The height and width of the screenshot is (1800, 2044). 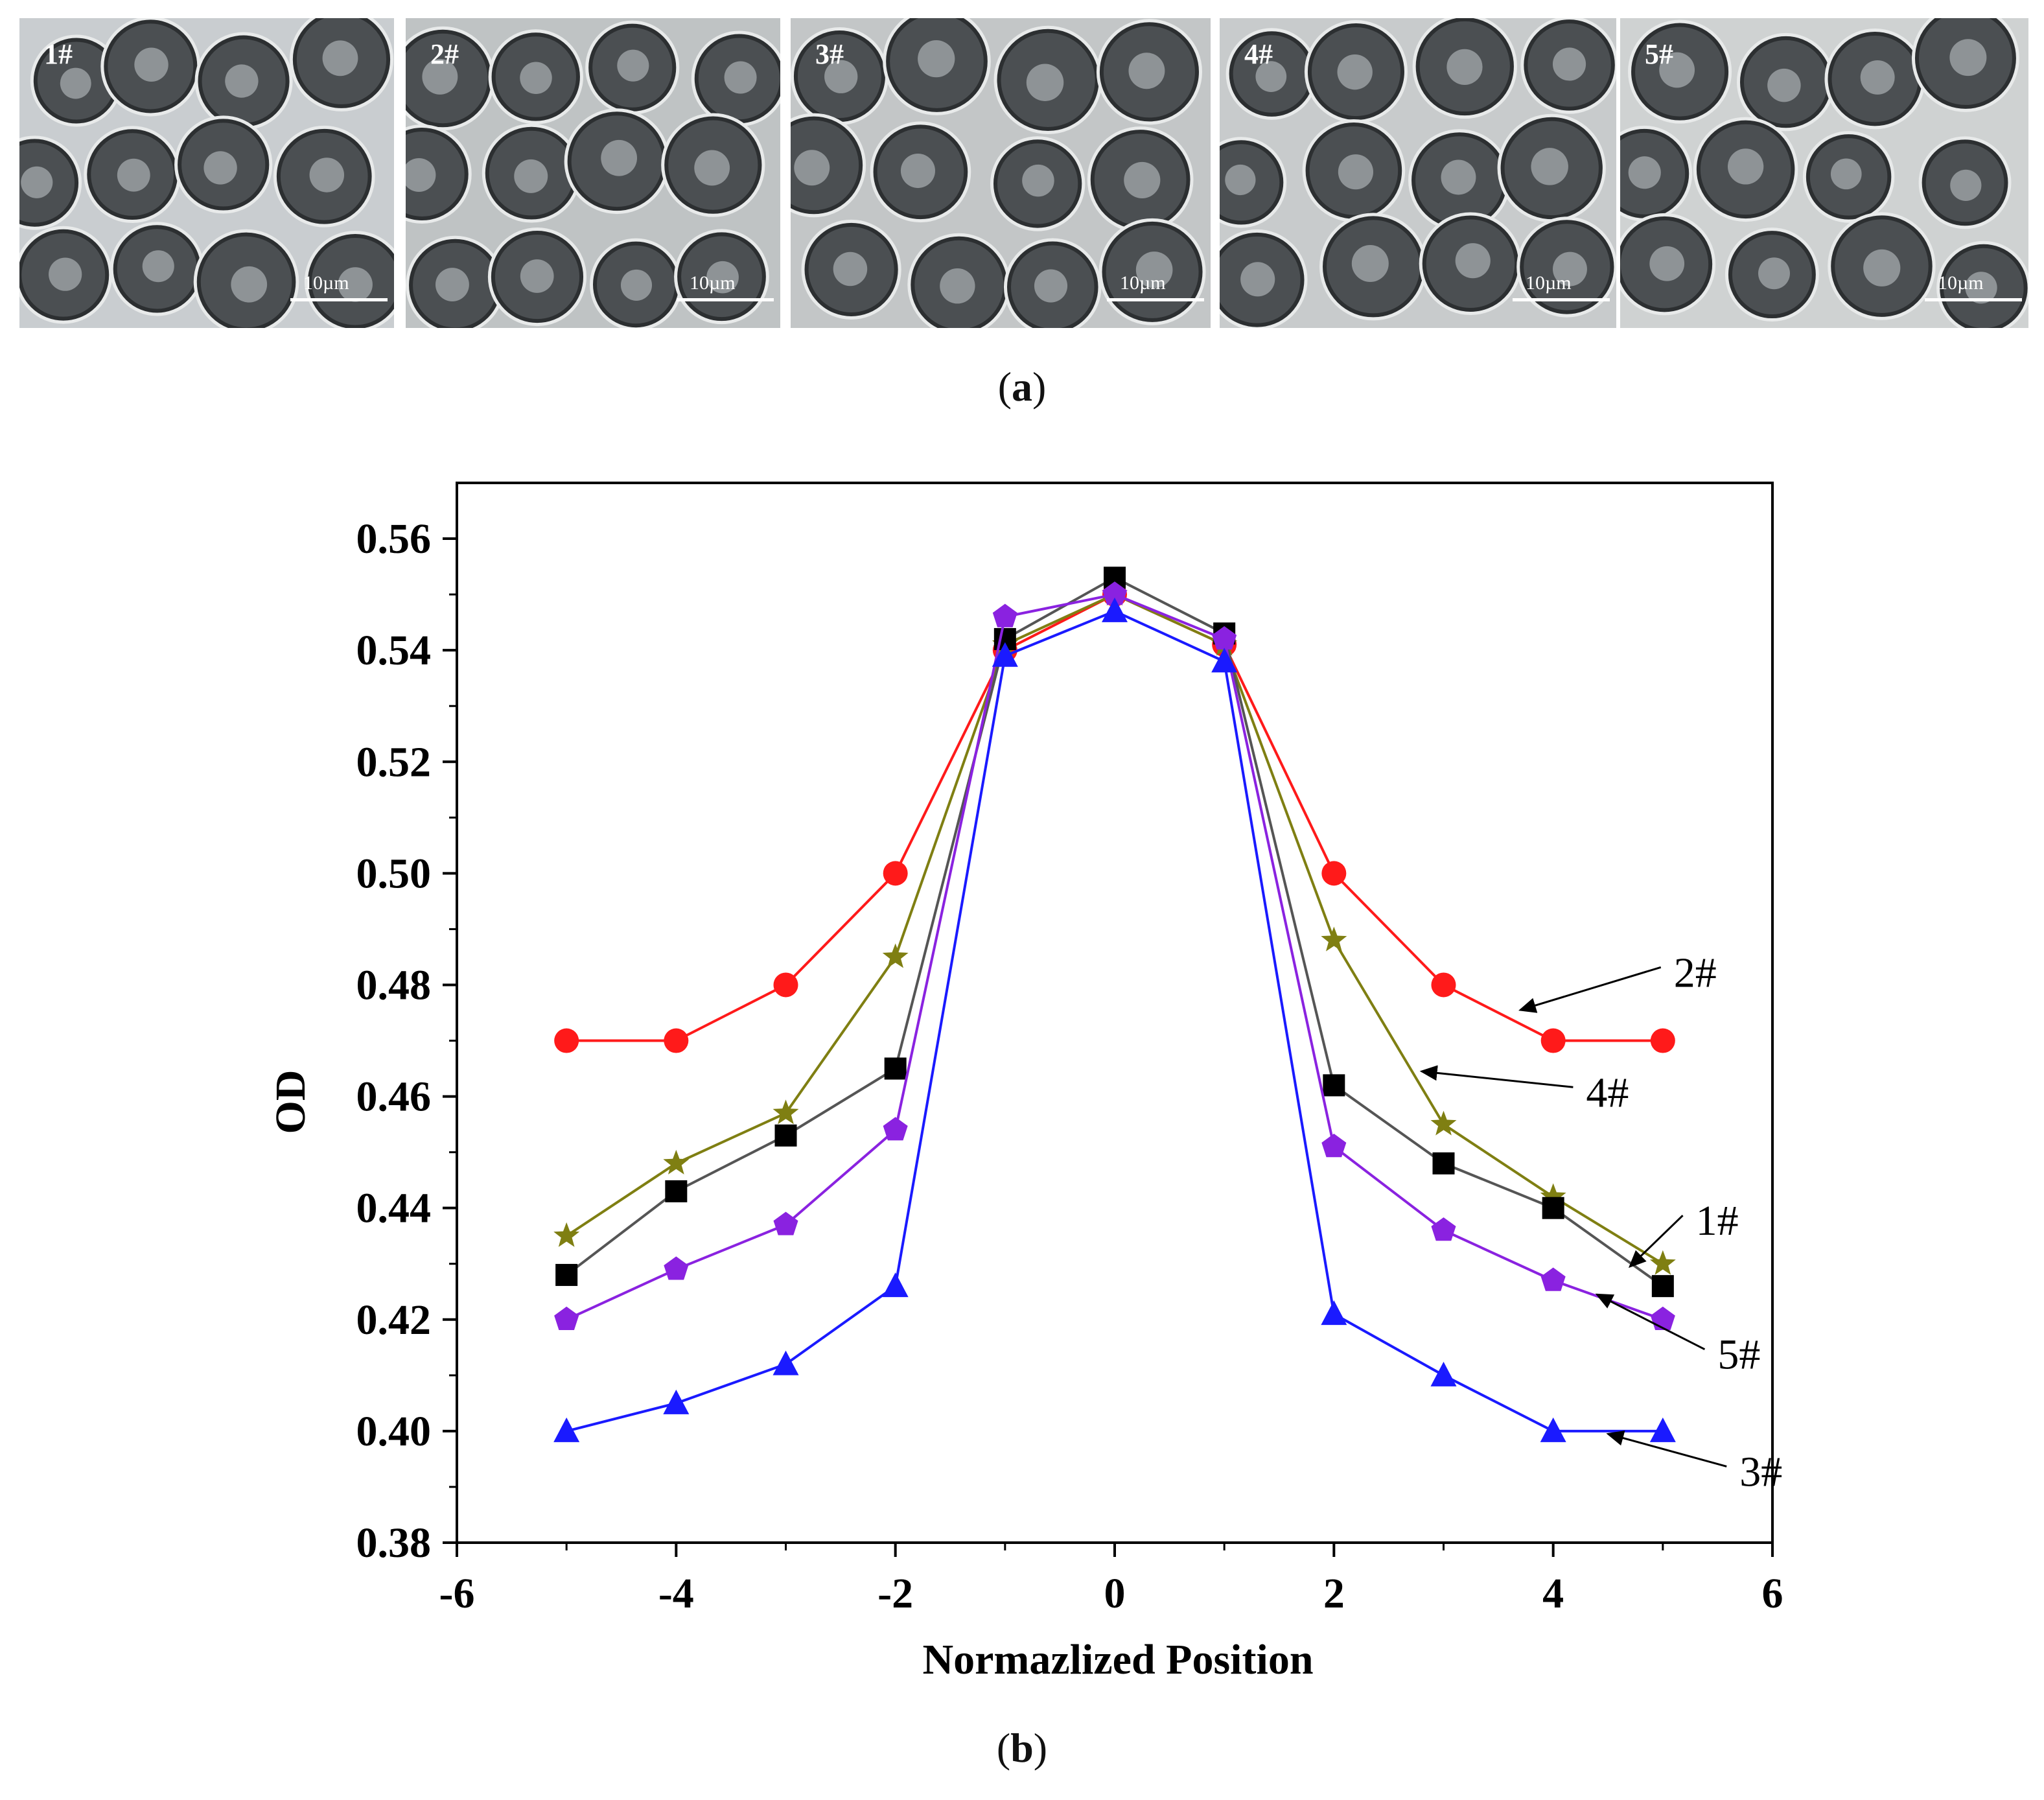 What do you see at coordinates (1695, 973) in the screenshot?
I see `annotation-label: 2#` at bounding box center [1695, 973].